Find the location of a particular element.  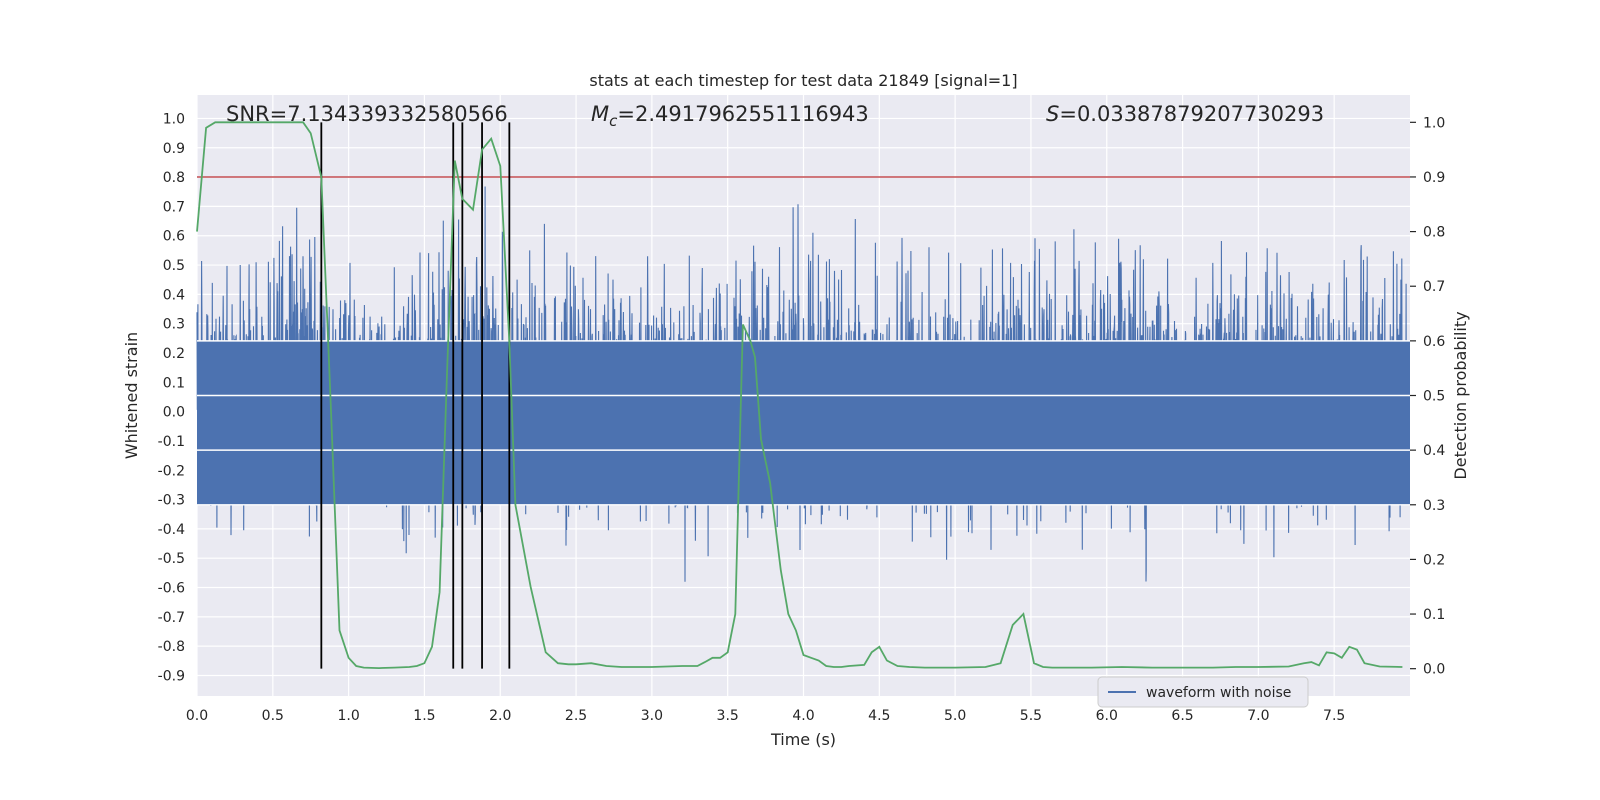

y-tick-label: 0.0 is located at coordinates (174, 413).